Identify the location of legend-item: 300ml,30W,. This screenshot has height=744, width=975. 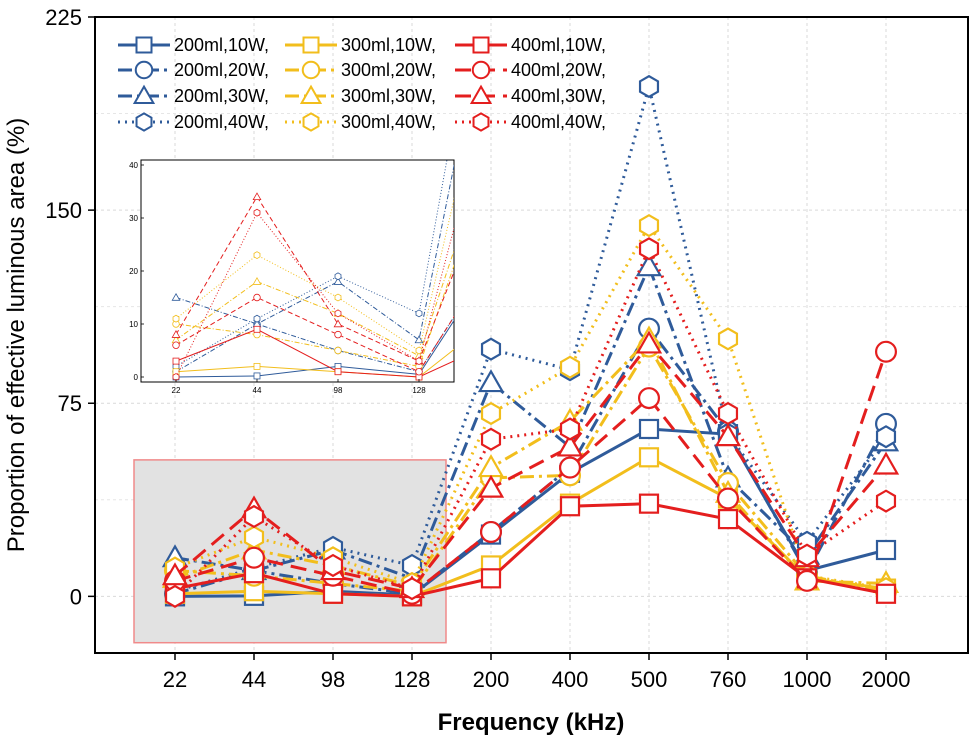
(360, 95).